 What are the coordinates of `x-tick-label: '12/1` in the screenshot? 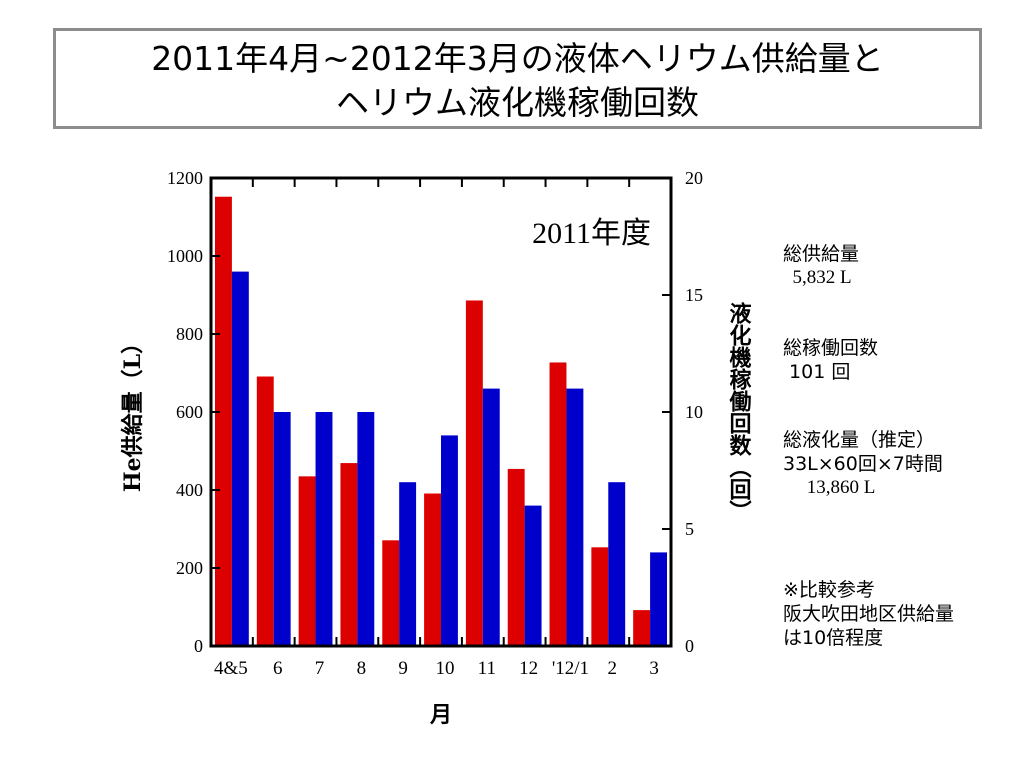 It's located at (570, 668).